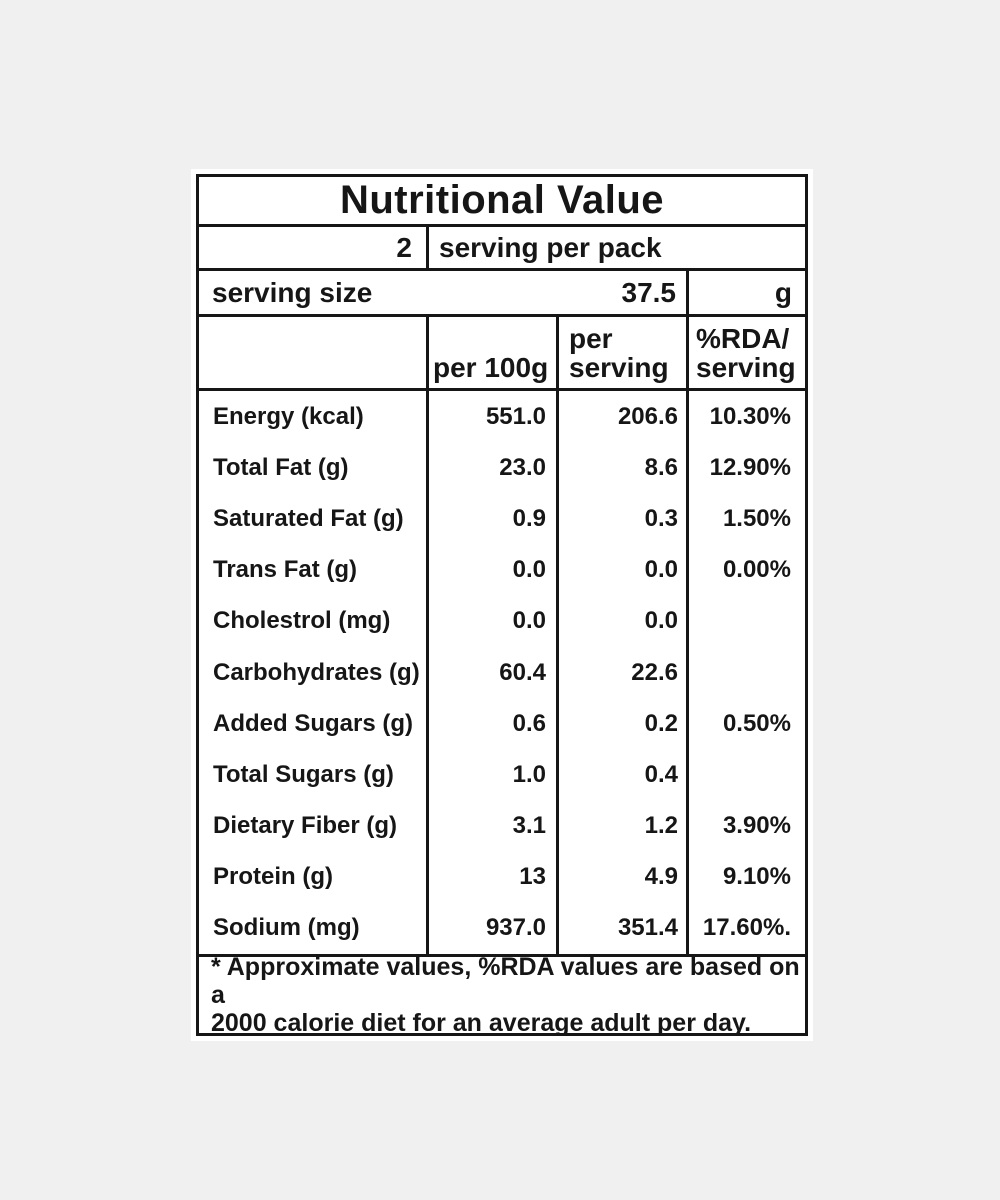 The image size is (1000, 1200). I want to click on nutrient-name: Dietary Fiber (g), so click(305, 826).